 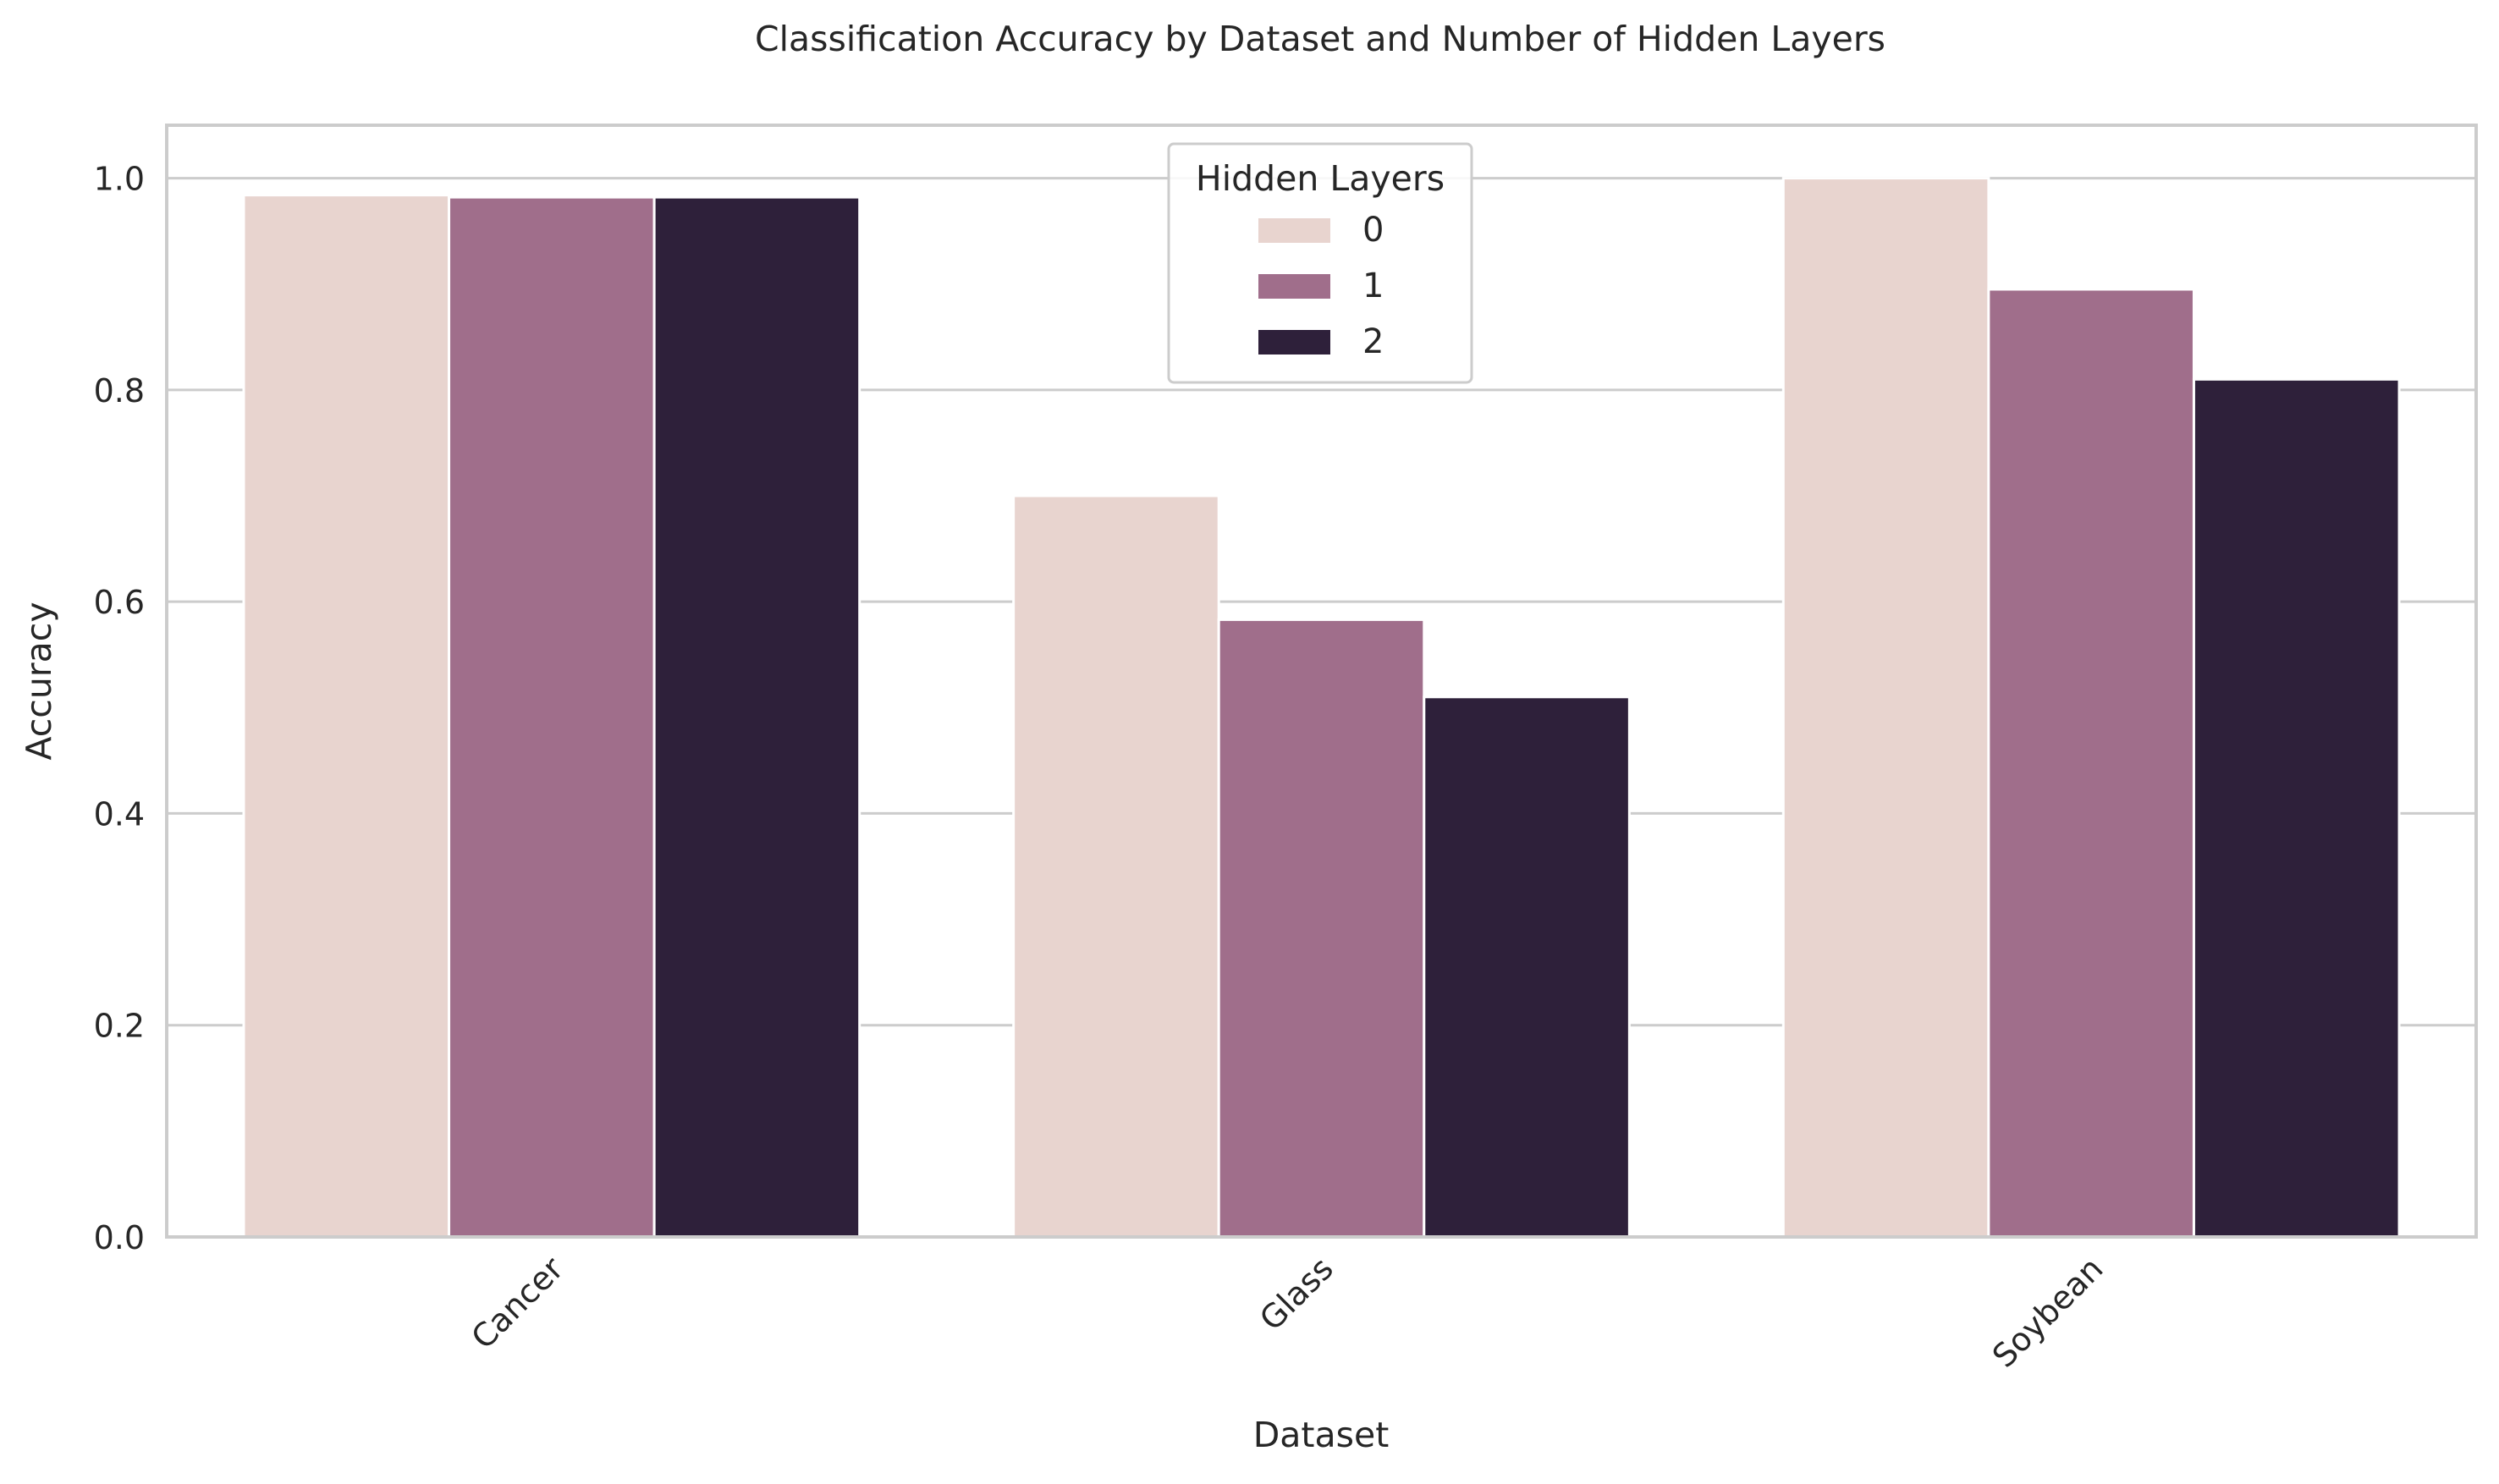 I want to click on legend-items: 0 1 2, so click(x=1321, y=286).